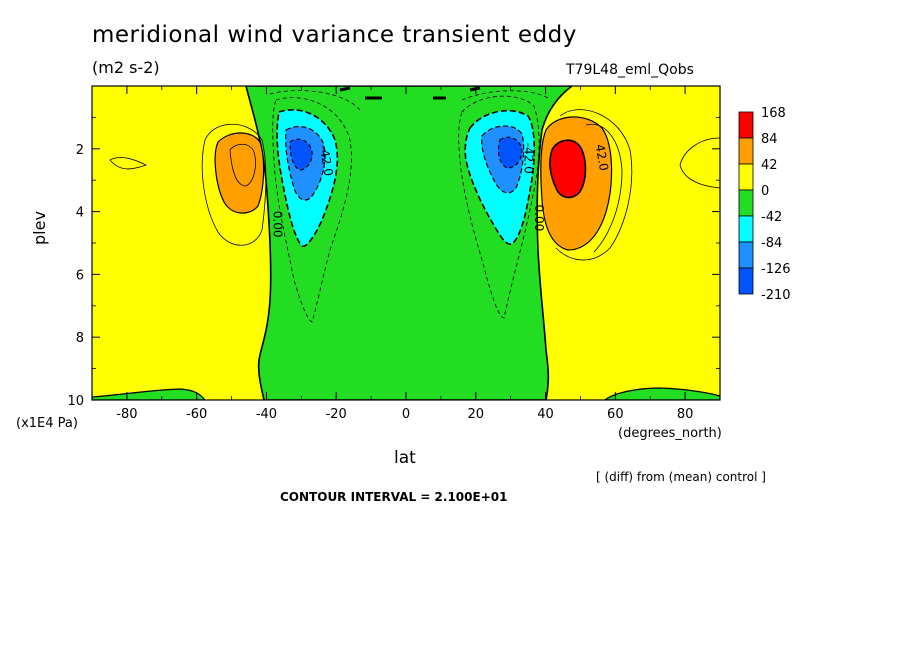  Describe the element at coordinates (266, 414) in the screenshot. I see `x-tick-label: -40` at that location.